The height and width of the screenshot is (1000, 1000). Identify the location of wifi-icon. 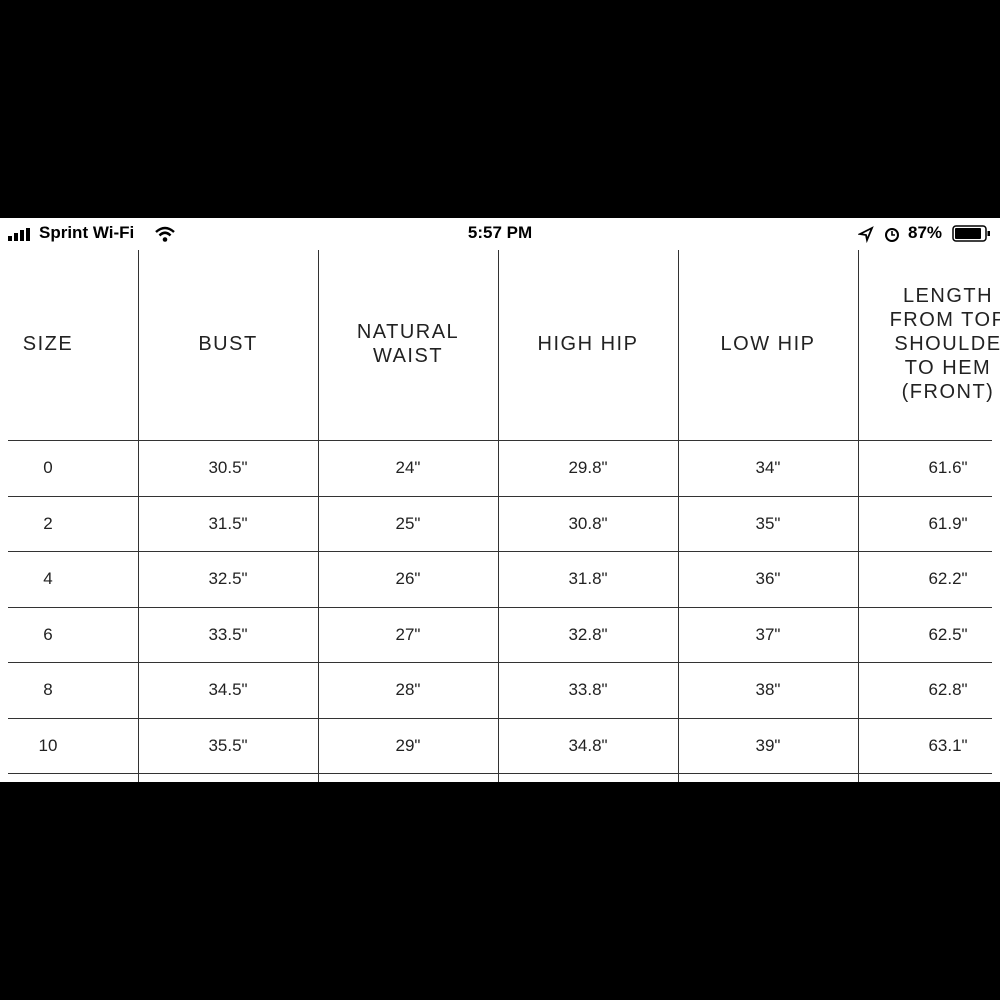
(165, 234).